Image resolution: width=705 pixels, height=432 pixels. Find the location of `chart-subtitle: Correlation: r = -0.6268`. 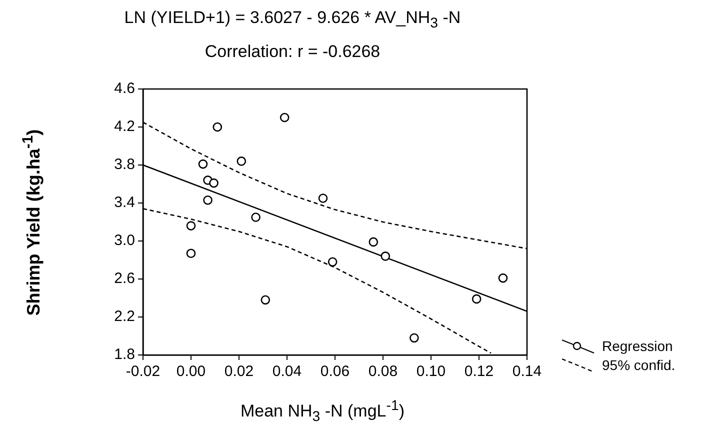

chart-subtitle: Correlation: r = -0.6268 is located at coordinates (293, 52).